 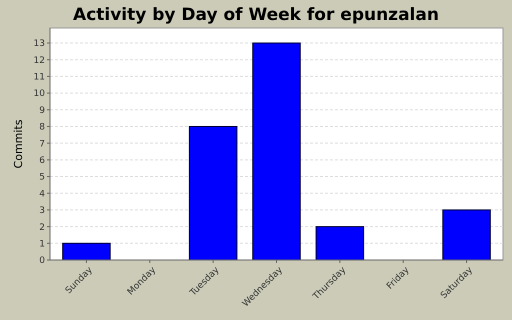 I want to click on y-tick-label: 4, so click(x=42, y=194).